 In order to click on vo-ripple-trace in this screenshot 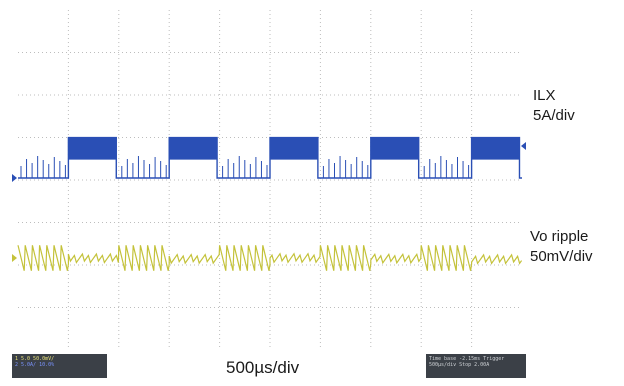, I will do `click(270, 258)`.